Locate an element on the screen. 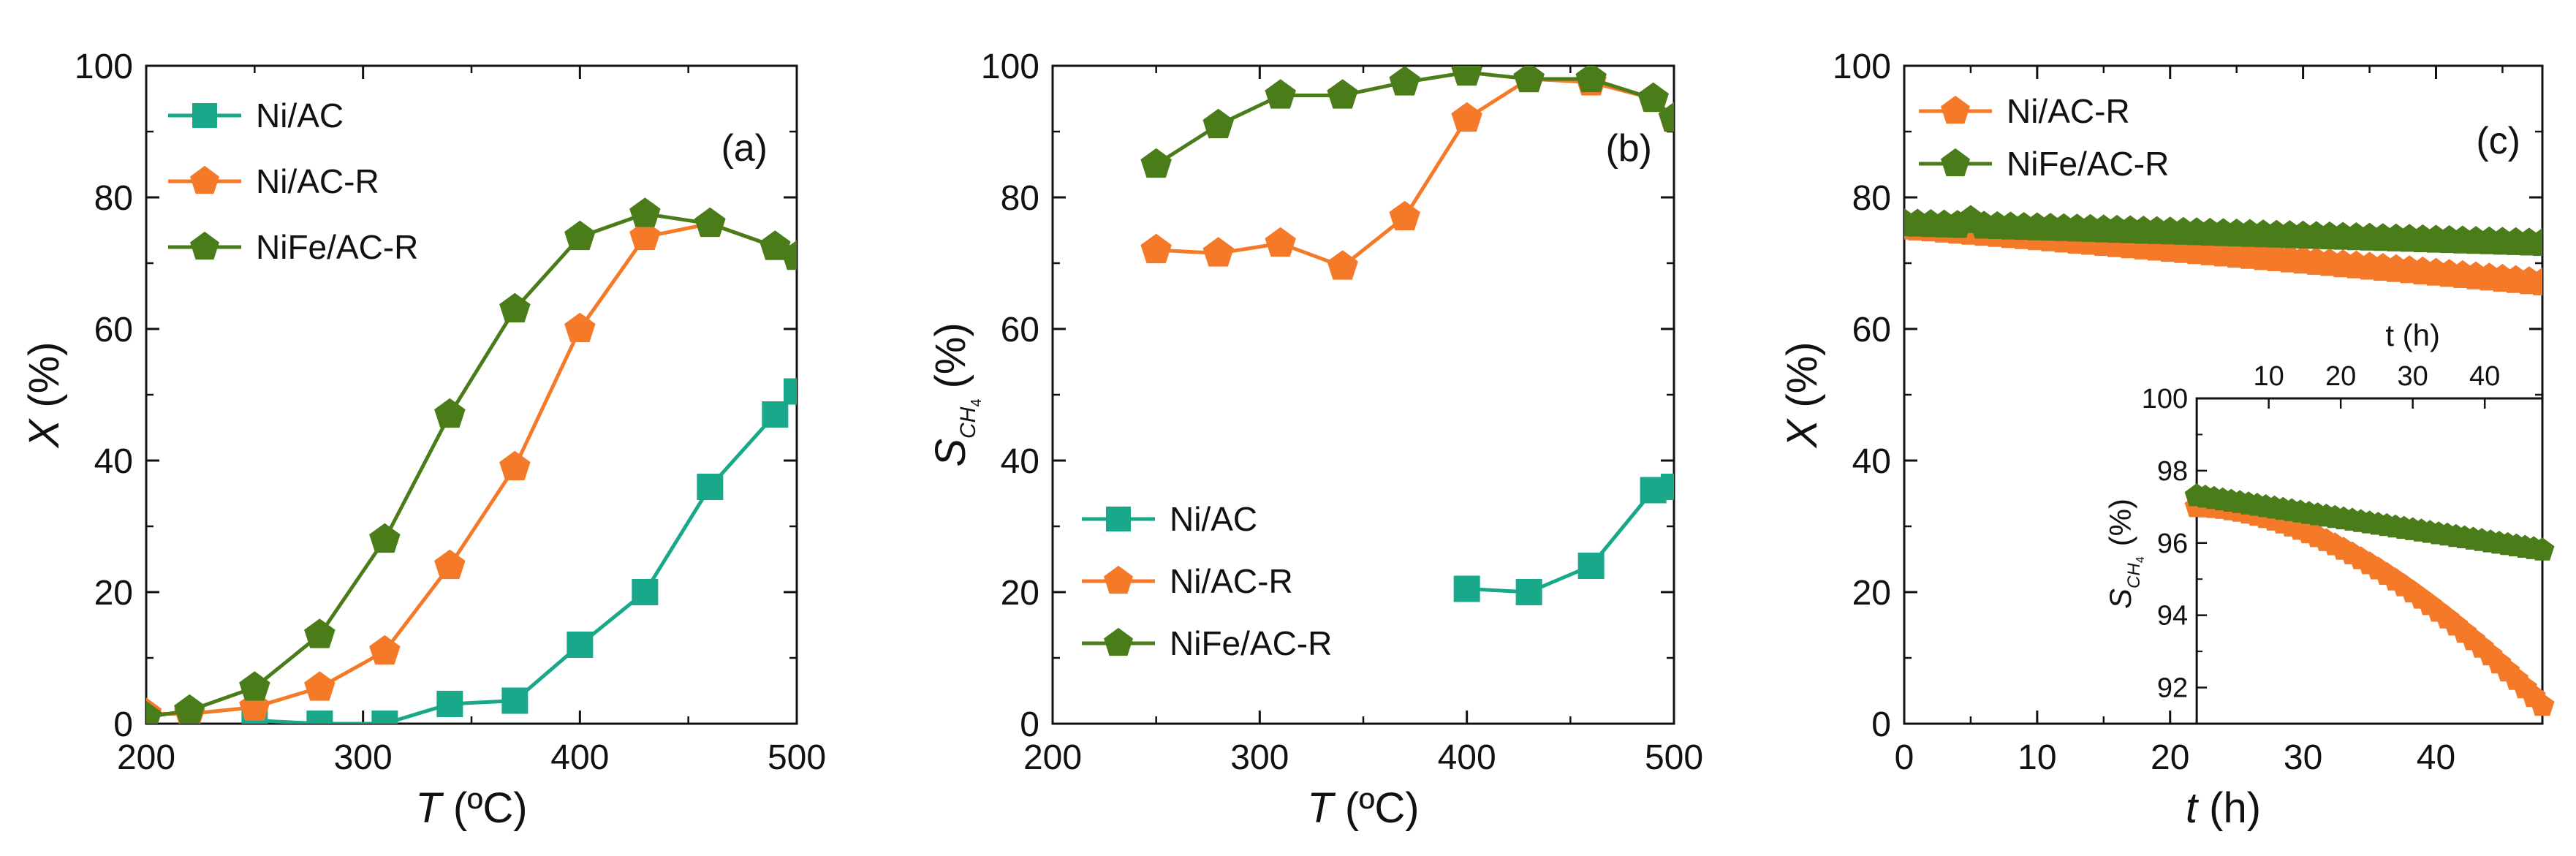 The width and height of the screenshot is (2576, 856). y-axis-subscript-num: 4 is located at coordinates (977, 403).